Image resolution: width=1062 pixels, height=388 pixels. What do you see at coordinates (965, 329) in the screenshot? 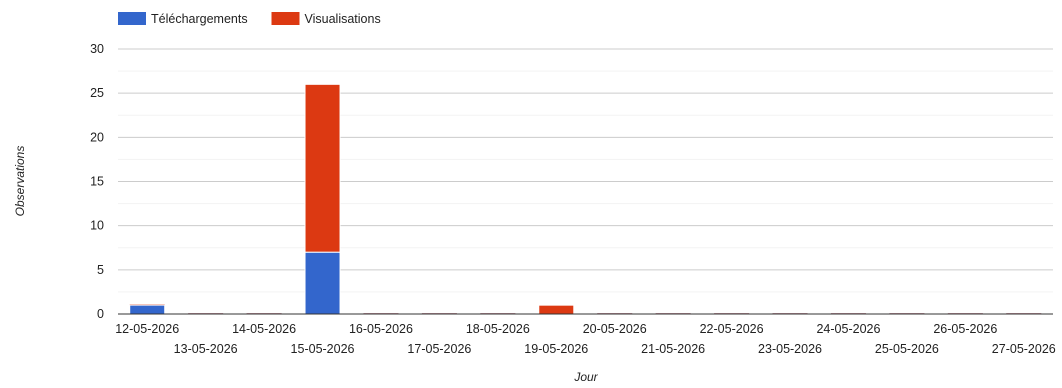
I see `x-tick-label: 26-05-2026` at bounding box center [965, 329].